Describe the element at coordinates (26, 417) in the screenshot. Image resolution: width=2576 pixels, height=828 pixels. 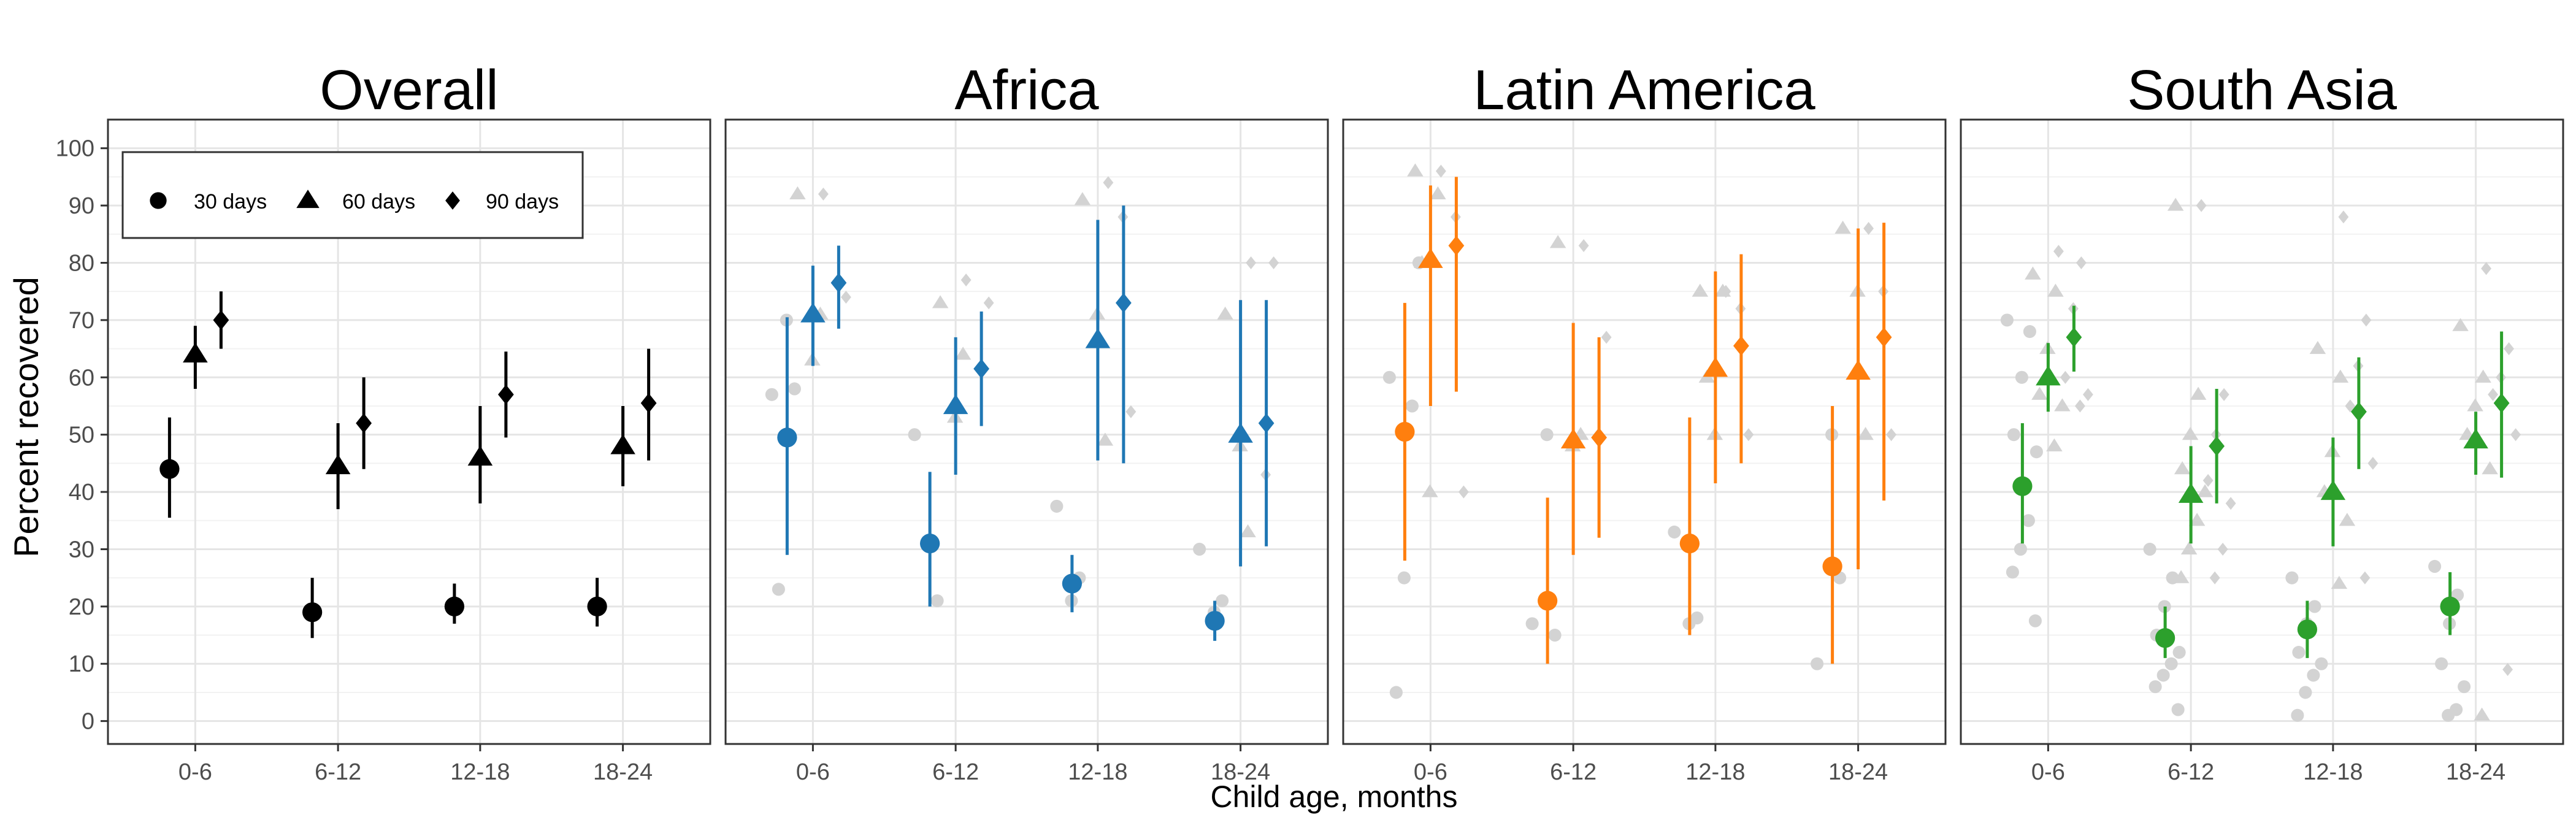
I see `y-axis-label: Percent recovered` at that location.